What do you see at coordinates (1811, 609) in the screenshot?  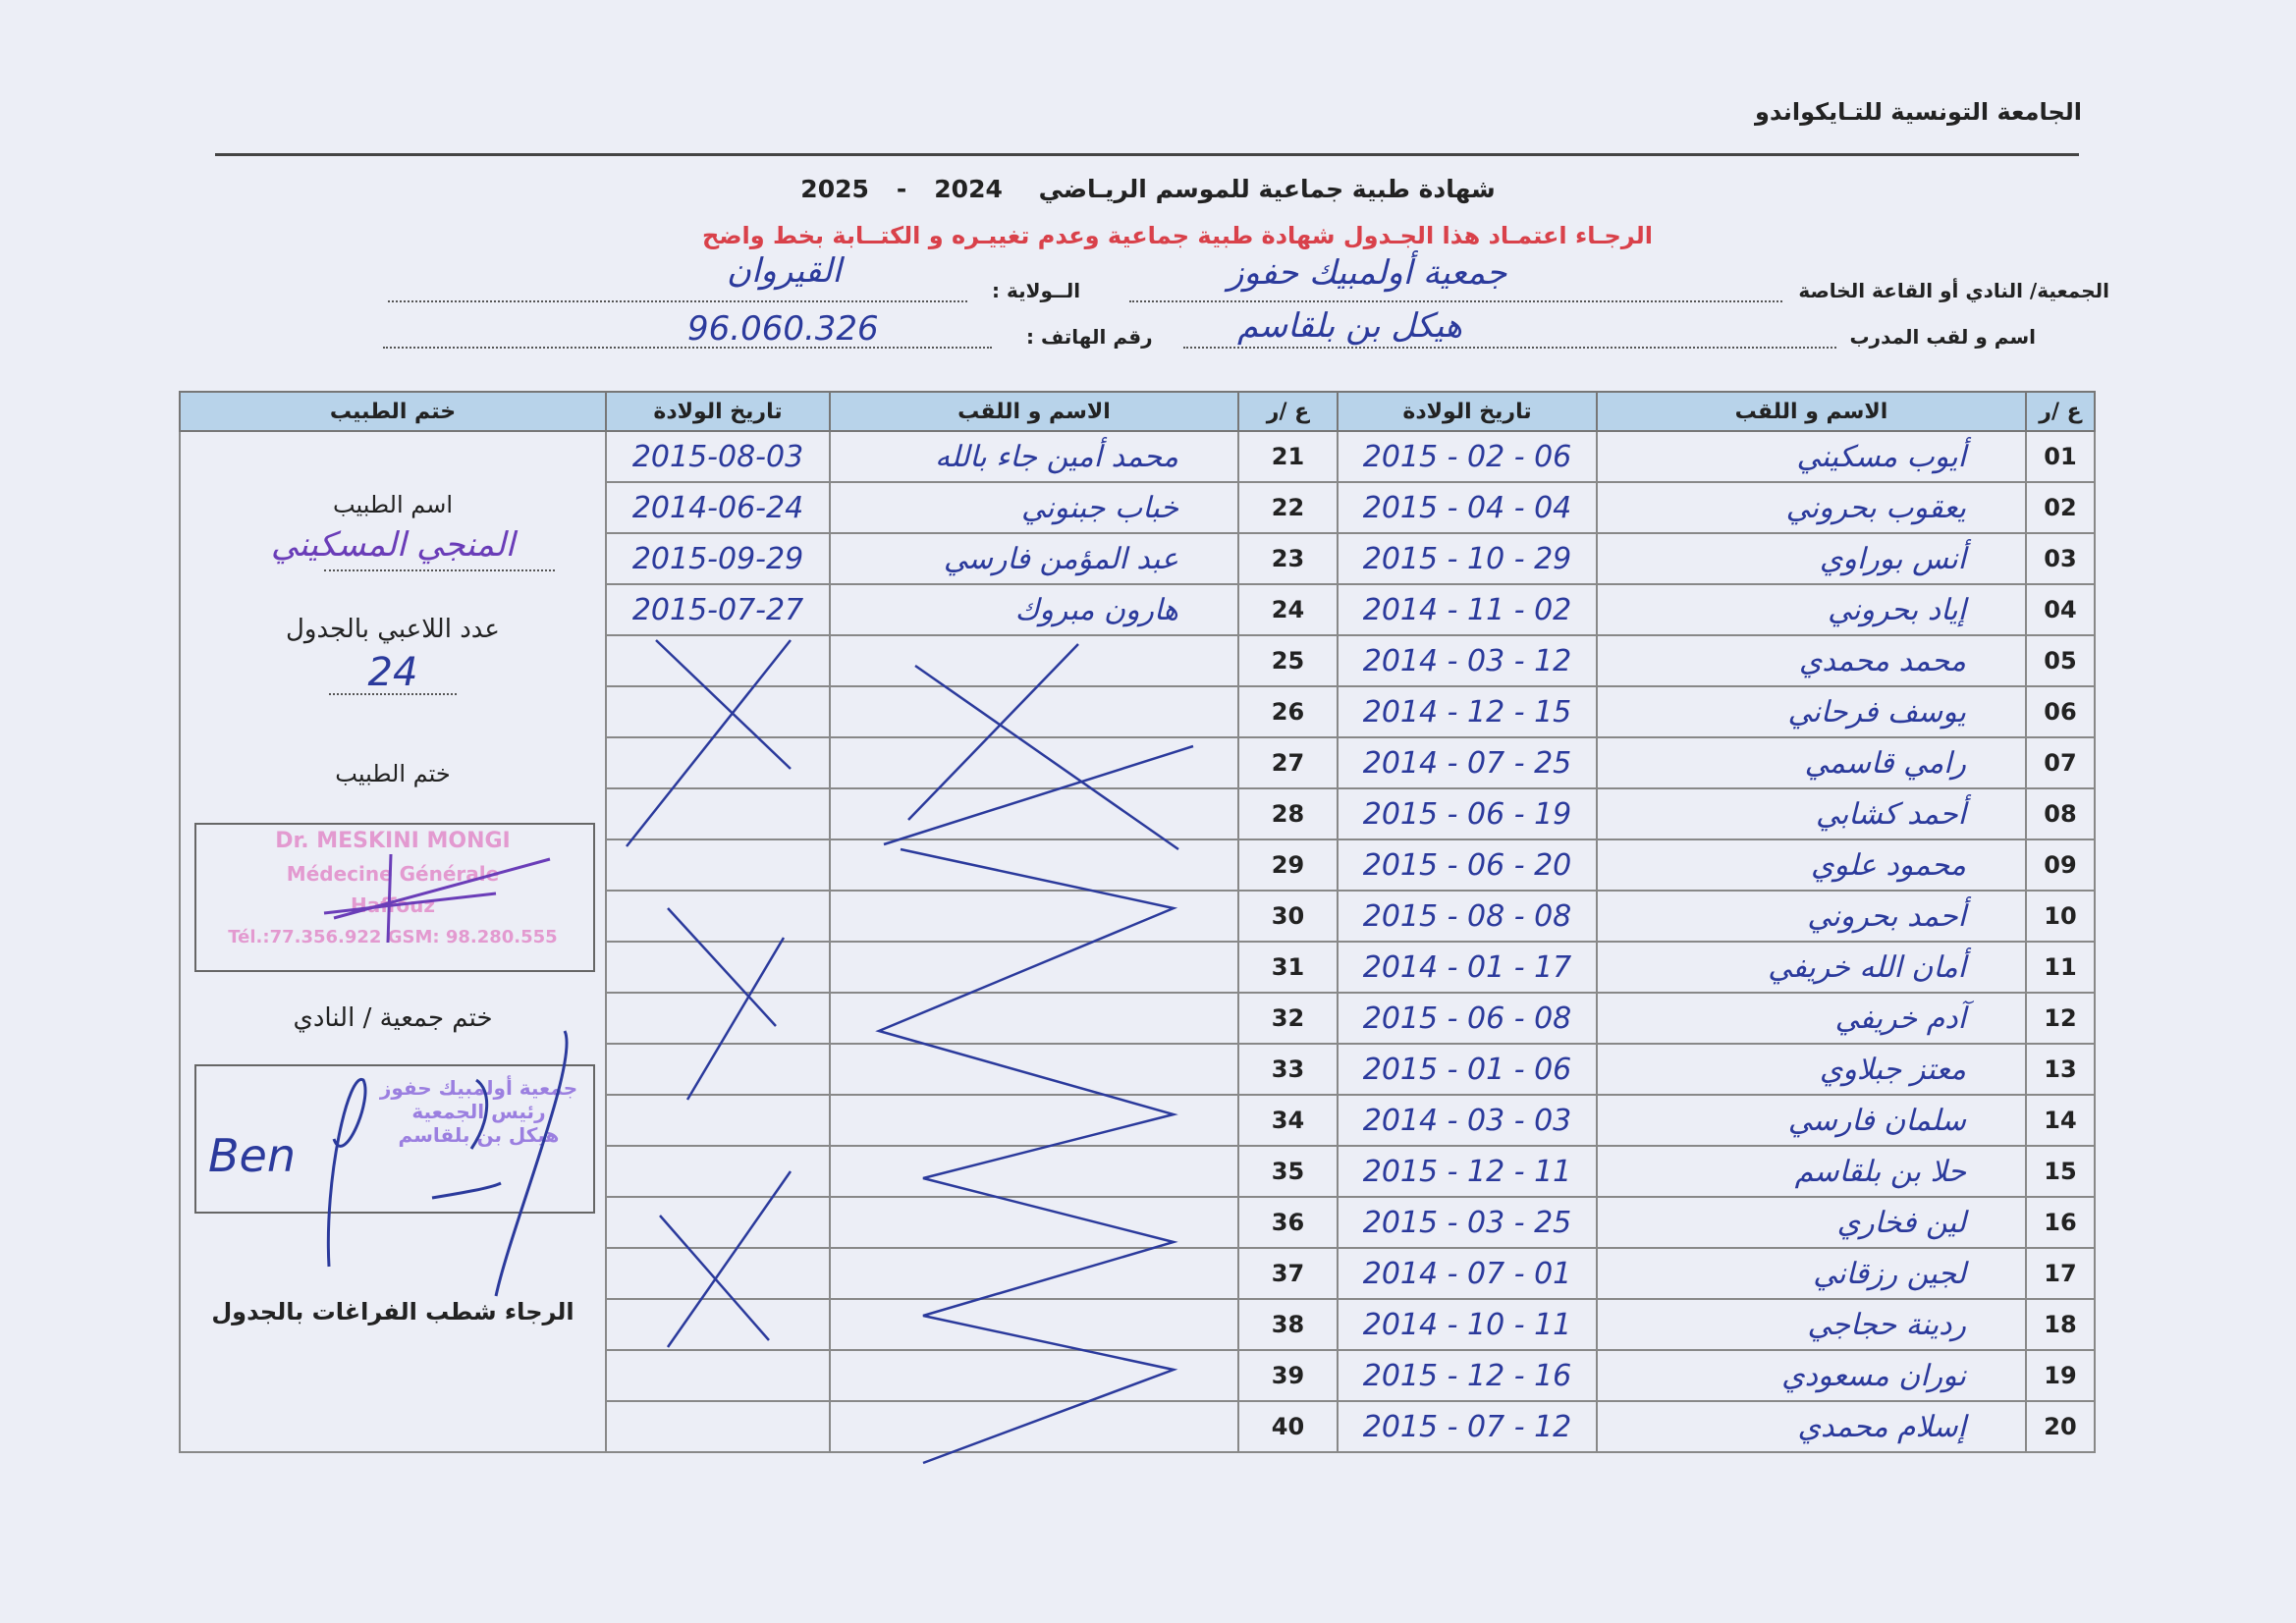 I see `player-name: إياد بحروني` at bounding box center [1811, 609].